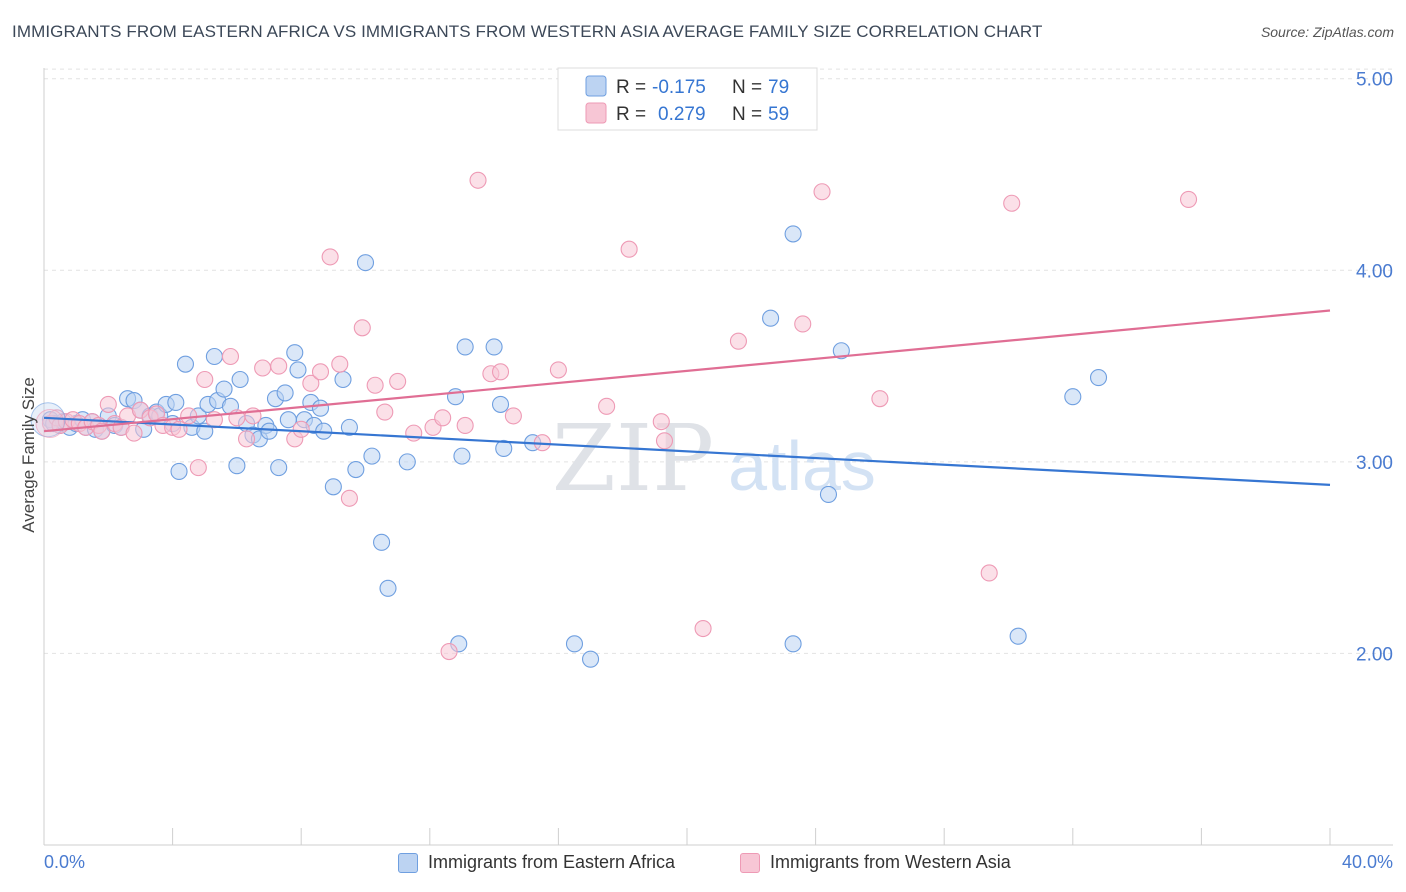  I want to click on legend-n-label-1: N =, so click(747, 87).